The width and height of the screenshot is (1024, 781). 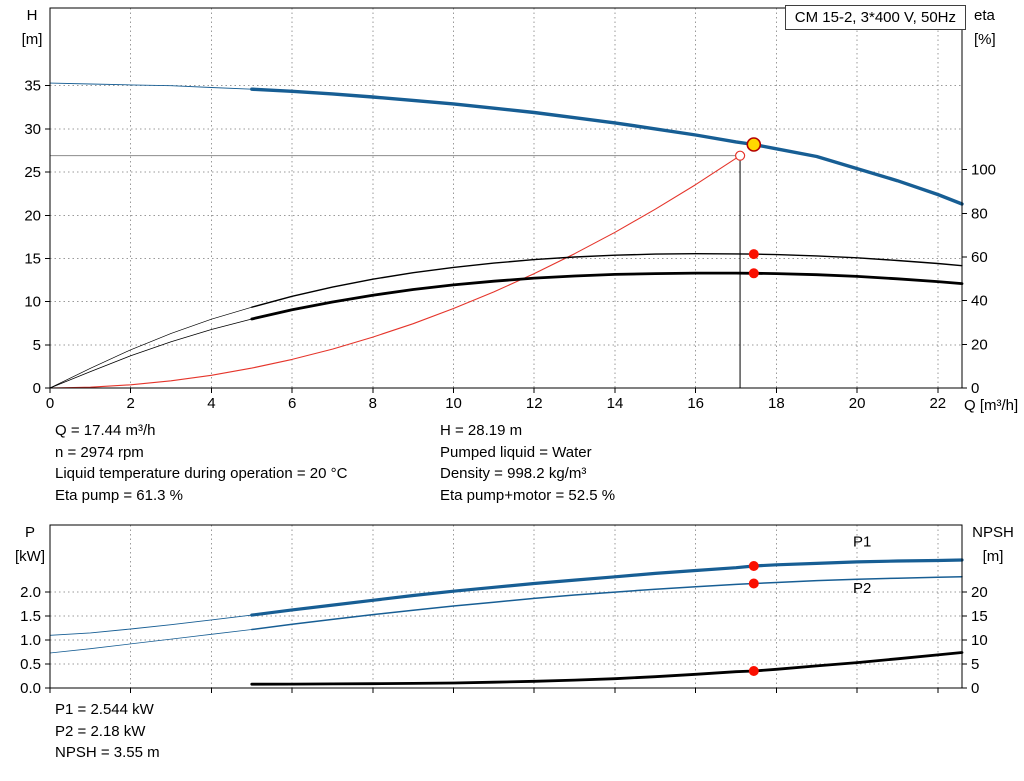 I want to click on axis-ticks, so click(x=506, y=642).